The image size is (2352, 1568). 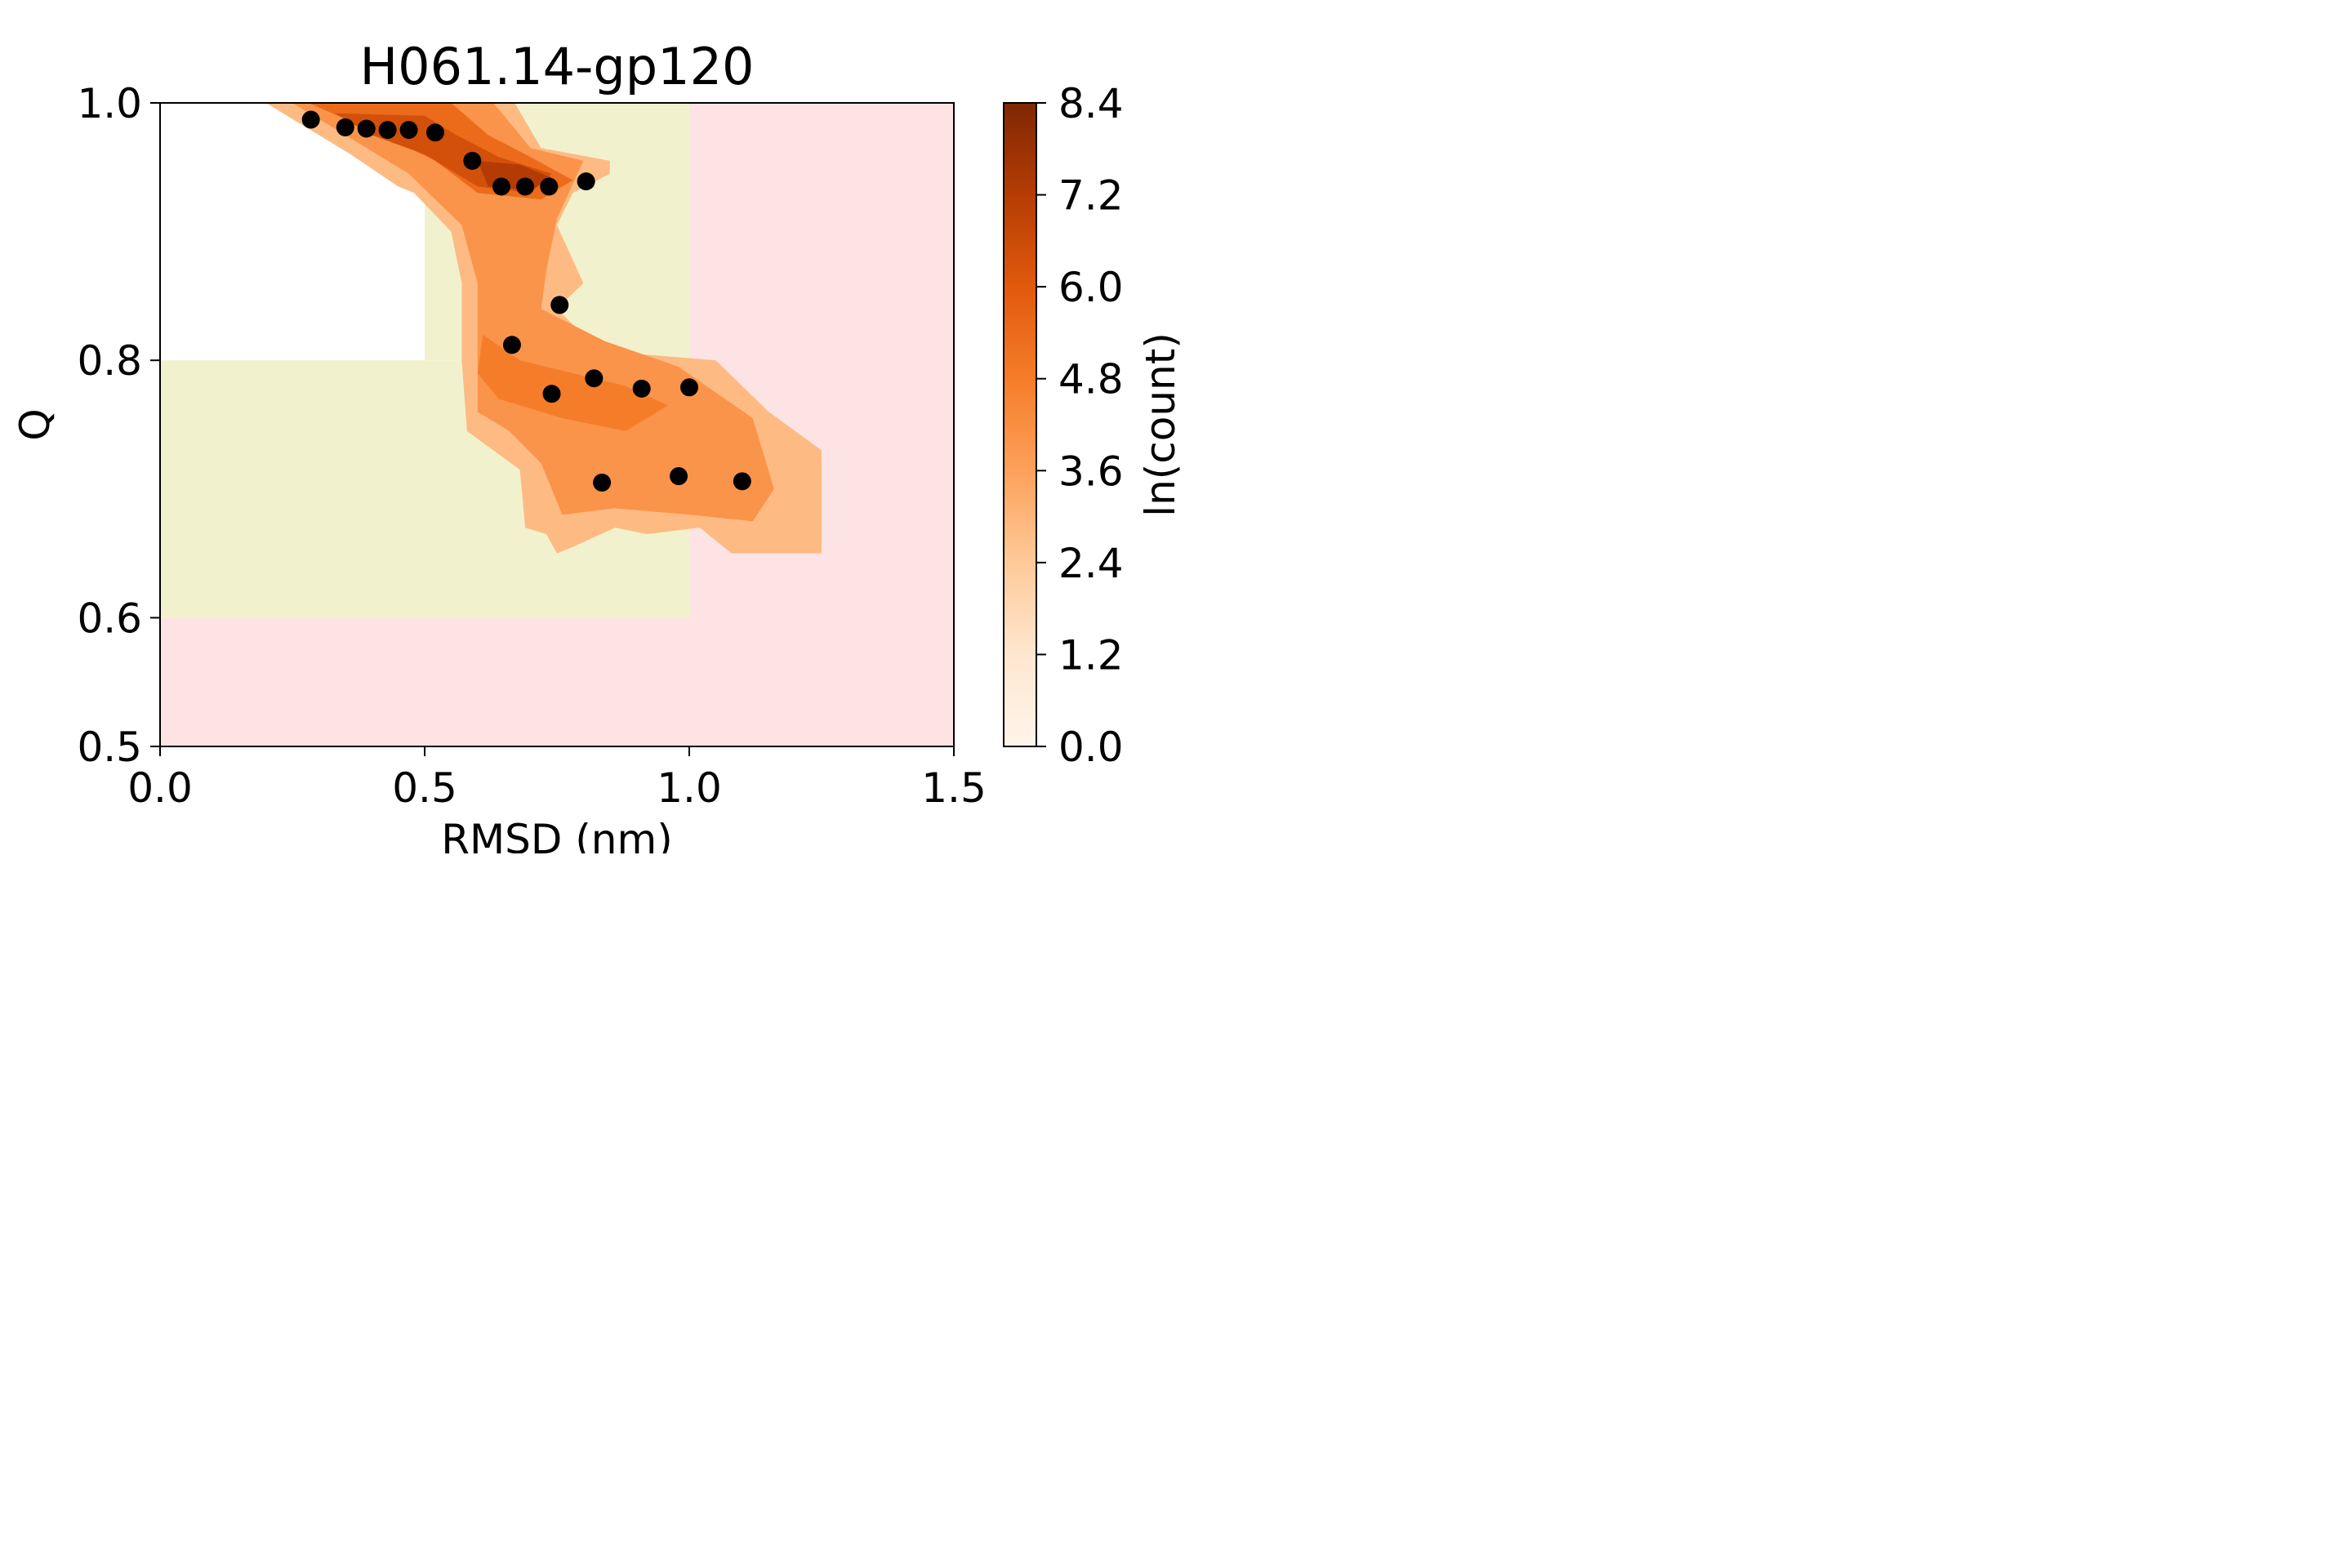 I want to click on y-tick-label-0: 0.5, so click(x=109, y=747).